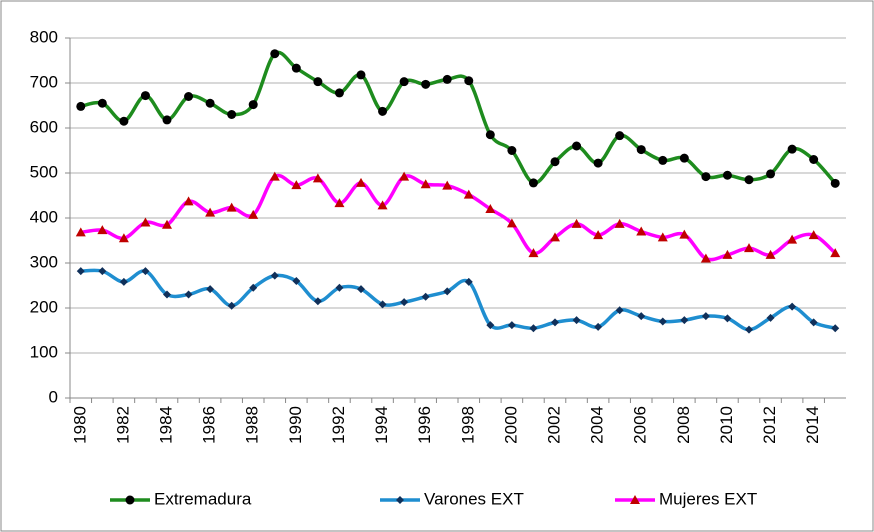 The height and width of the screenshot is (532, 874). What do you see at coordinates (708, 498) in the screenshot?
I see `legend-label: Mujeres EXT` at bounding box center [708, 498].